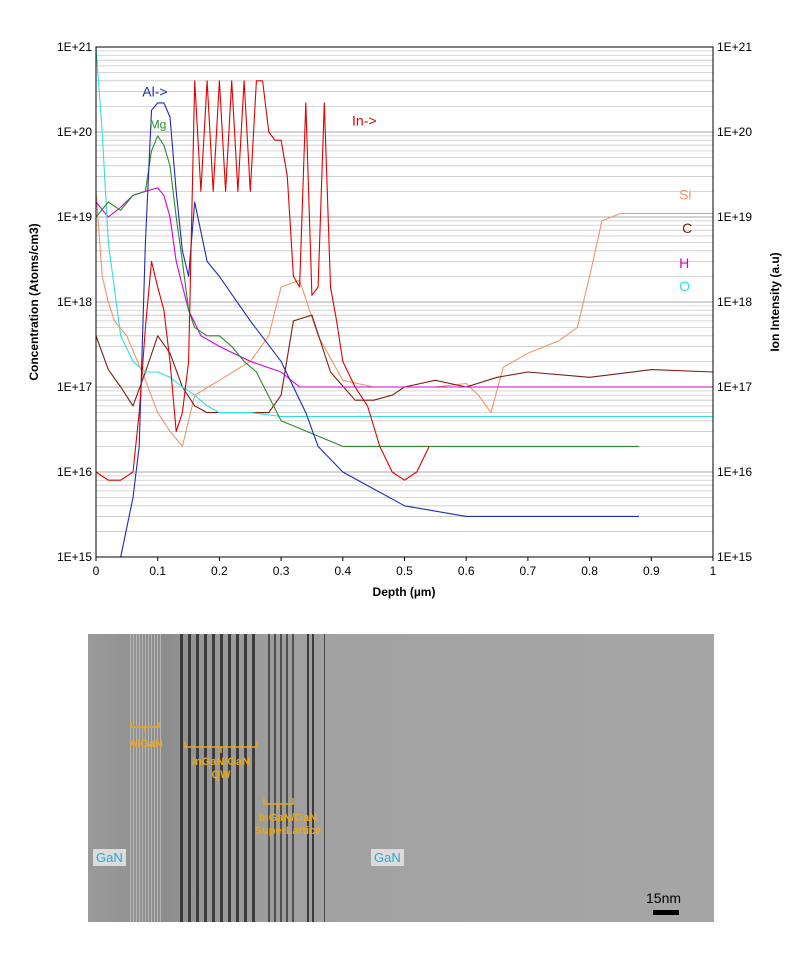  I want to click on ingan-sl-label: InGaN/GaN SuperLattice, so click(288, 825).